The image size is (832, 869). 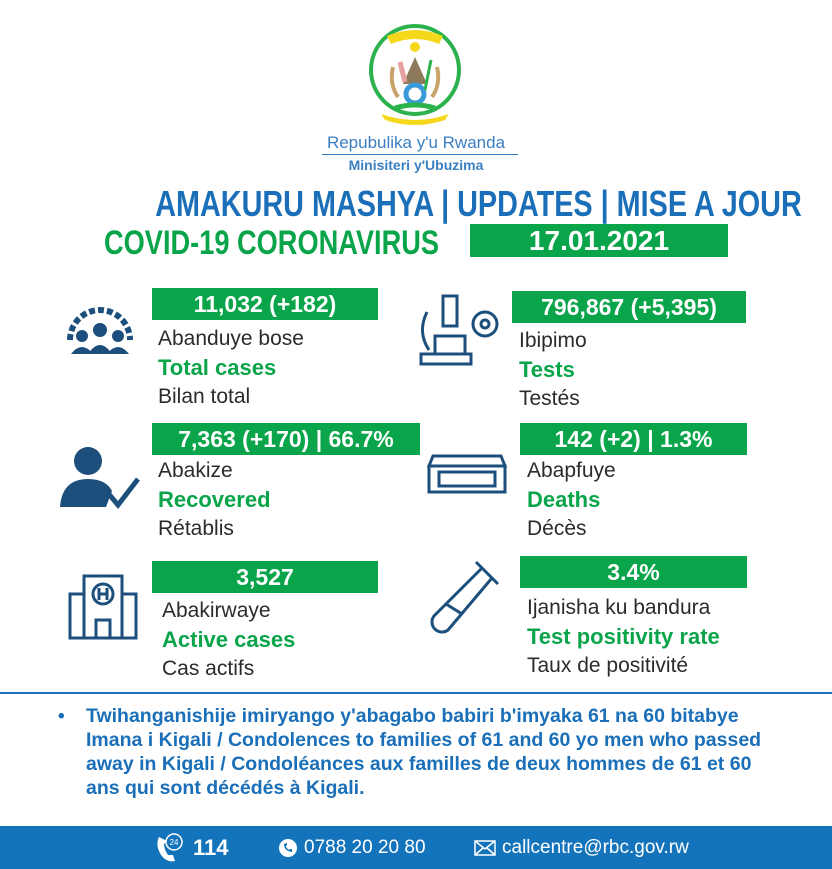 What do you see at coordinates (416, 142) in the screenshot?
I see `republic-name: Repubulika y'u Rwanda` at bounding box center [416, 142].